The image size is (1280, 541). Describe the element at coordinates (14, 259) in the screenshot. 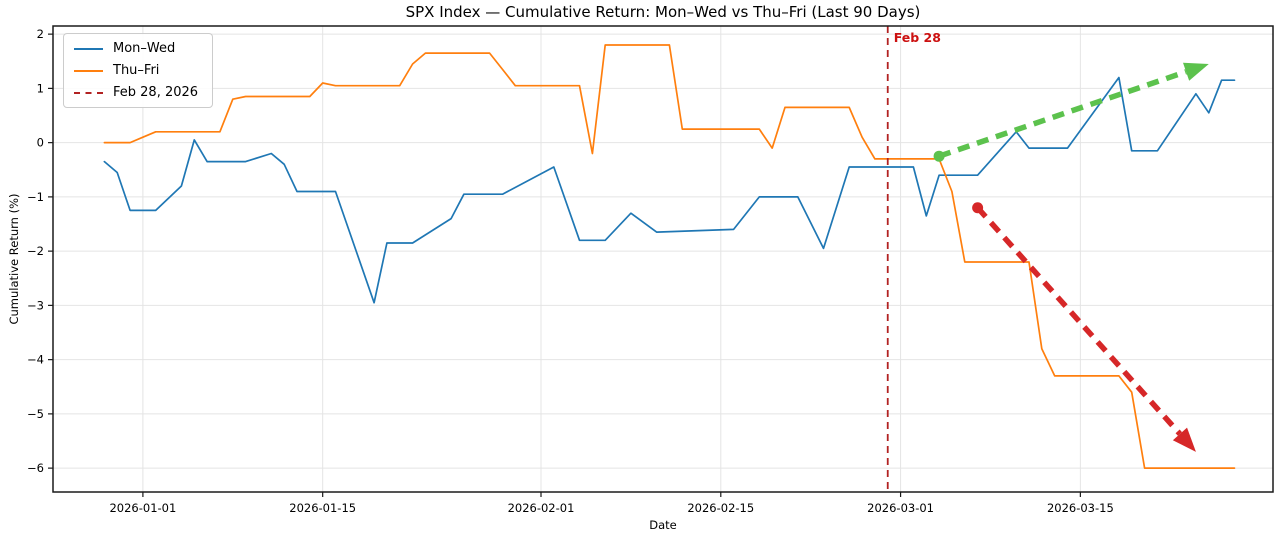

I see `y-axis-label: Cumulative Return (%)` at that location.